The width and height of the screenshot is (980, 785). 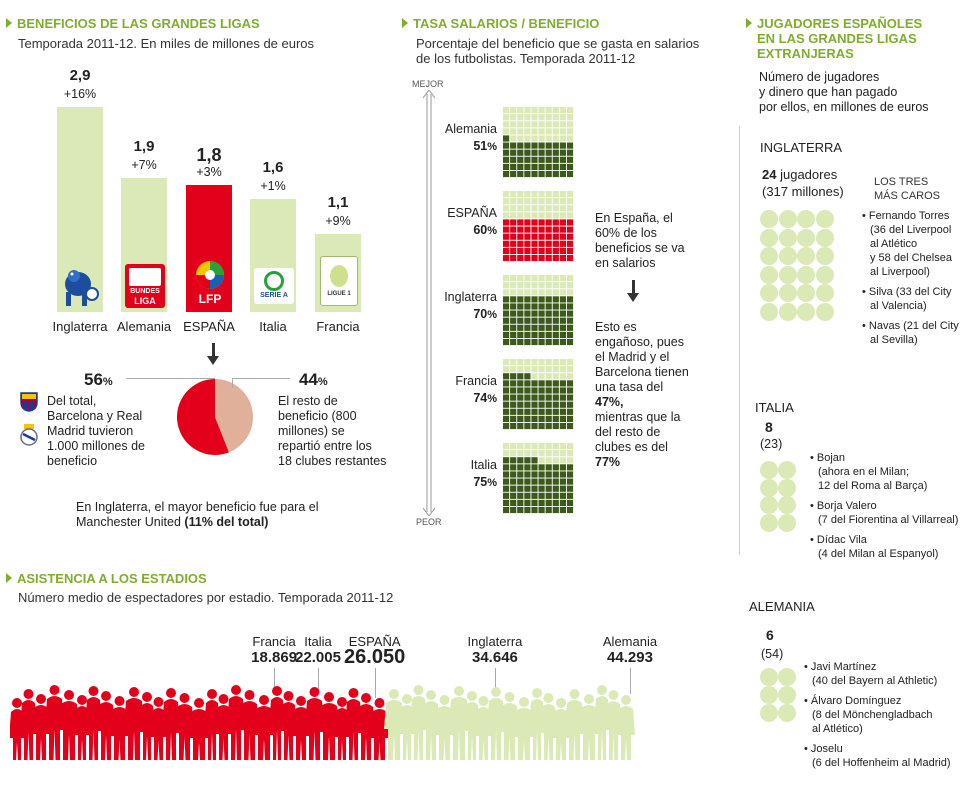 What do you see at coordinates (470, 297) in the screenshot?
I see `country-label: Inglaterra` at bounding box center [470, 297].